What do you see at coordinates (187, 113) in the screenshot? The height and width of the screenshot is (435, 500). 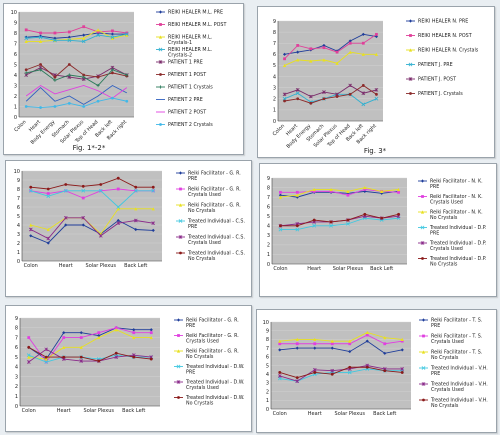 I see `legend-label: PATIENT 2 POST` at bounding box center [187, 113].